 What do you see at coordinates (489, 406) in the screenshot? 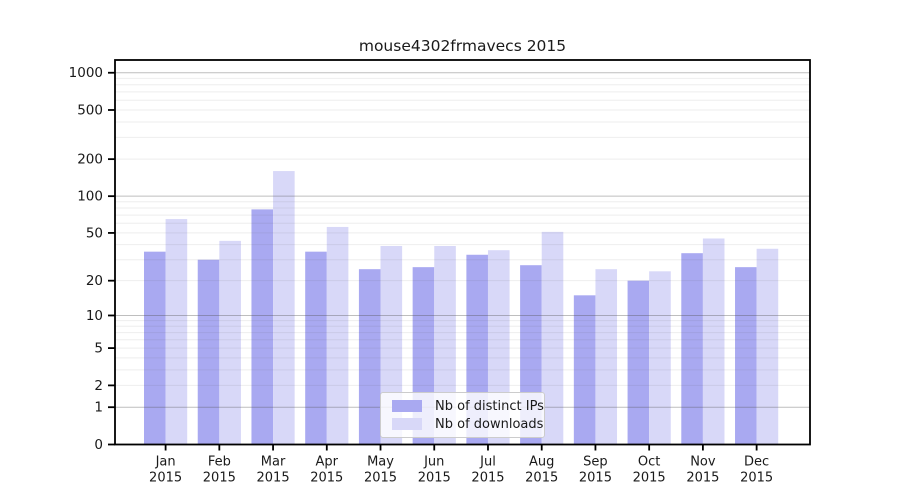
I see `legend-label-distinct-ips: Nb of distinct IPs` at bounding box center [489, 406].